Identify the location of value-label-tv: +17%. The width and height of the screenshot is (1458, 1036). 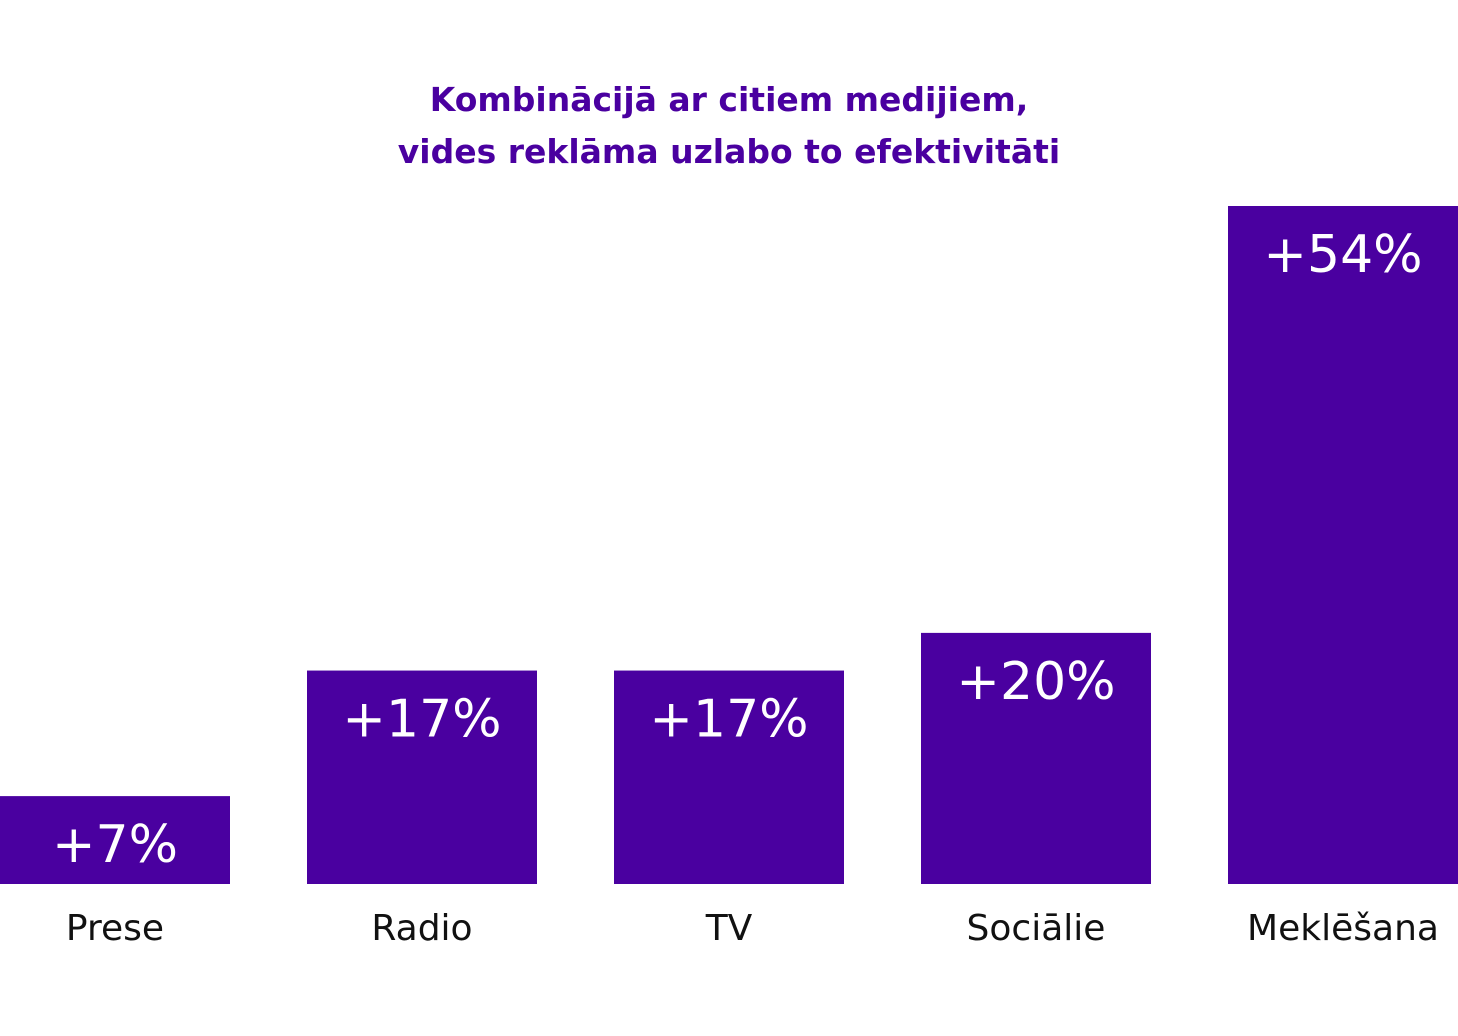
(728, 720).